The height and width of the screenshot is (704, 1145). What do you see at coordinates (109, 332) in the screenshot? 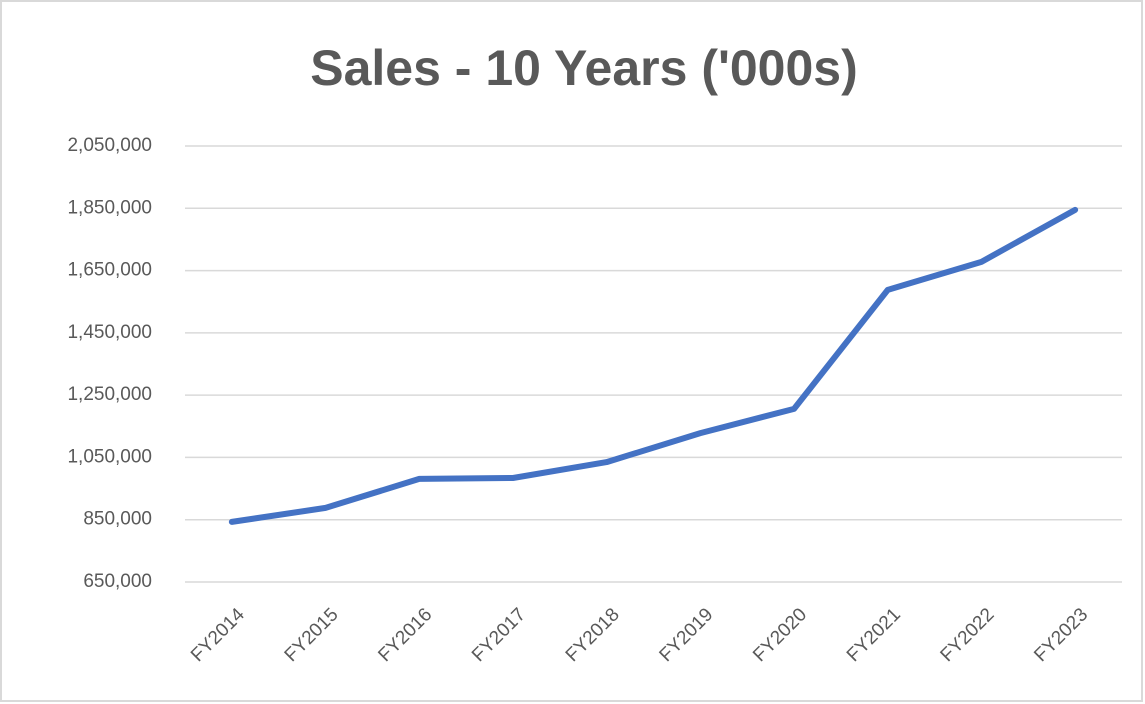
I see `y-tick-label: 1,450,000` at bounding box center [109, 332].